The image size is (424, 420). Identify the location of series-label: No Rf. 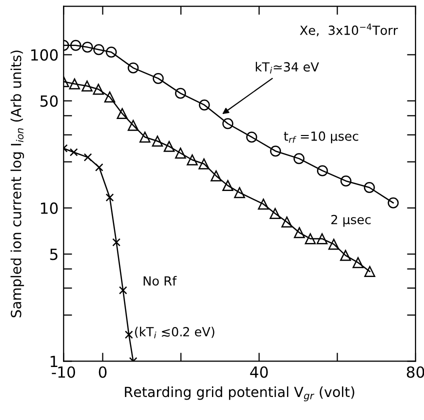
(160, 281).